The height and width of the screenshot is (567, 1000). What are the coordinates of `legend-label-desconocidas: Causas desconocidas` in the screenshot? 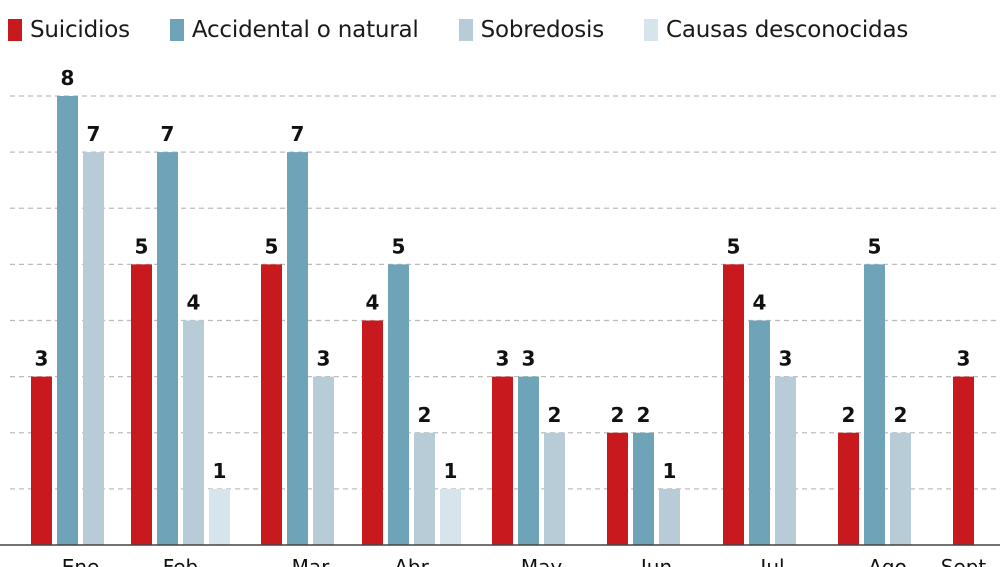 It's located at (787, 30).